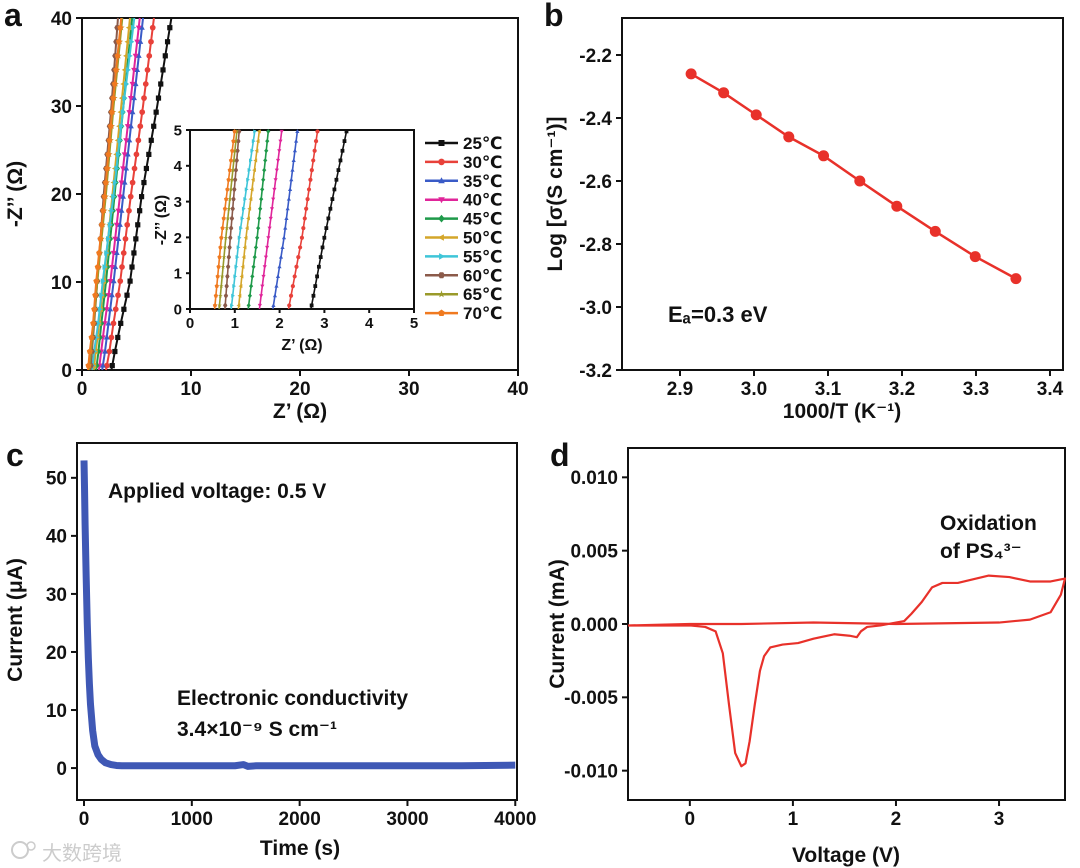  I want to click on inset-series-50℃, so click(248, 219).